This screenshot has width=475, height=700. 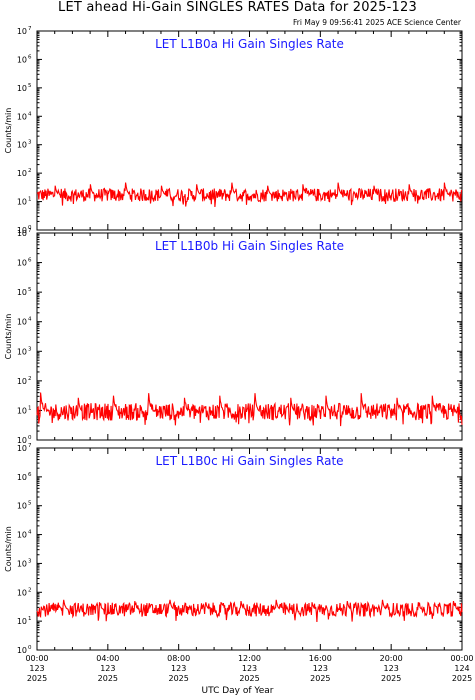 I want to click on panel-title: LET L1B0b Hi Gain Singles Rate, so click(x=249, y=246).